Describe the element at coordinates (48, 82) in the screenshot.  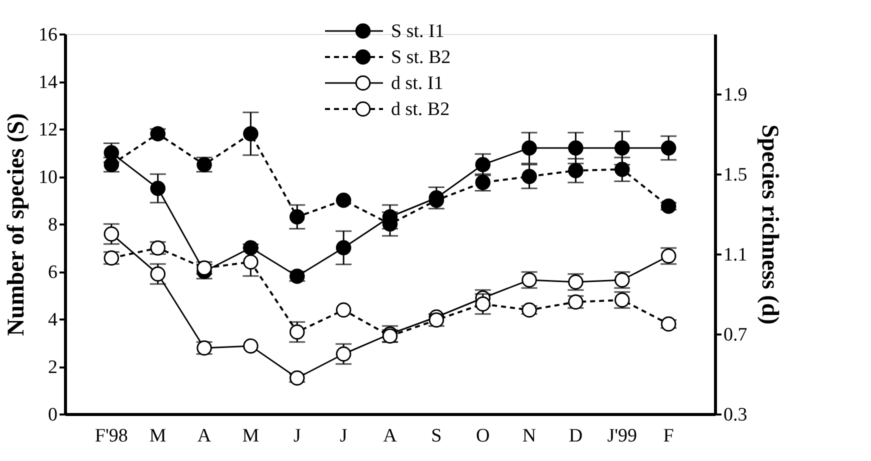
I see `y-tick-label: 14` at that location.